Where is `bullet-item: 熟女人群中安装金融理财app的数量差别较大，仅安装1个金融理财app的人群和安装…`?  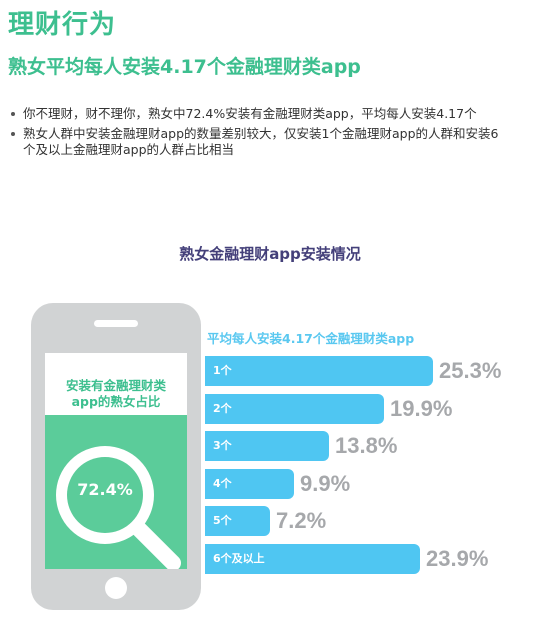
bullet-item: 熟女人群中安装金融理财app的数量差别较大，仅安装1个金融理财app的人群和安装… is located at coordinates (258, 142).